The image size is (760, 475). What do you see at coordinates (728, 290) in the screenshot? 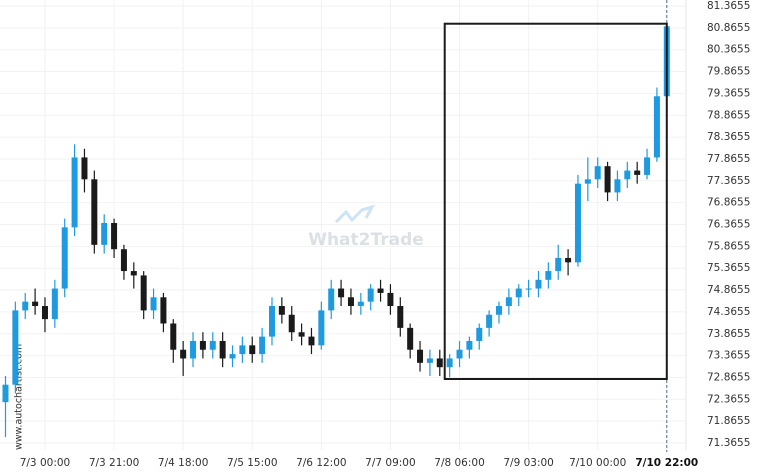
I see `y-tick-label: 74.8655` at bounding box center [728, 290].